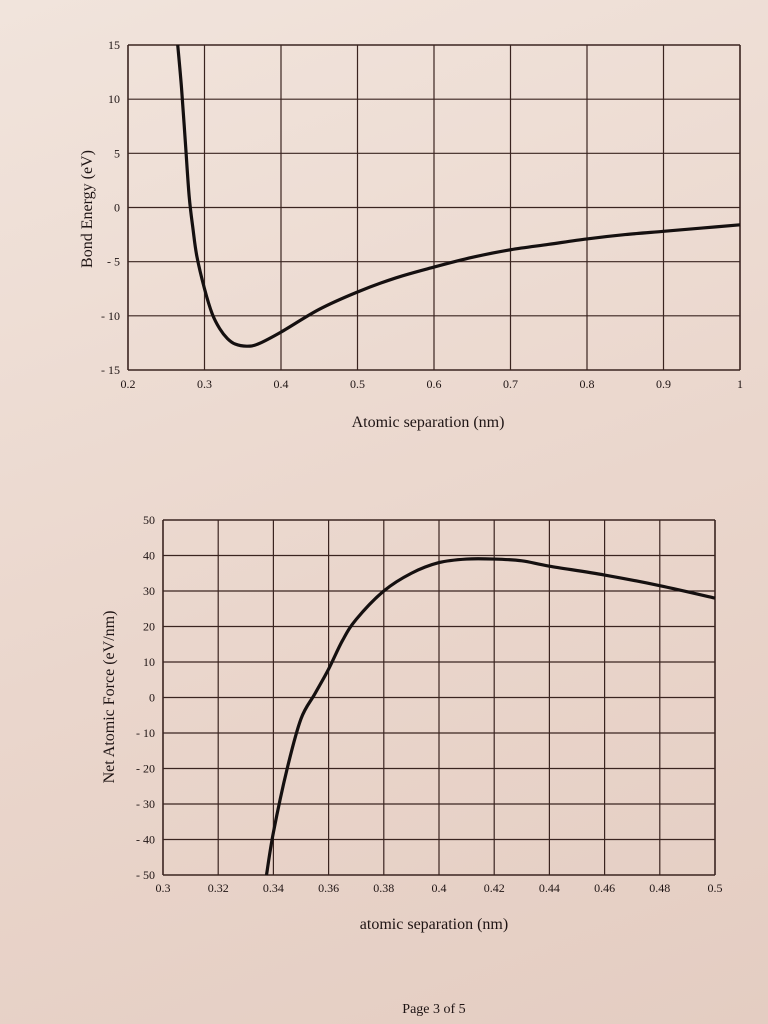 The height and width of the screenshot is (1024, 768). I want to click on chart1-xtick: 0.5, so click(357, 384).